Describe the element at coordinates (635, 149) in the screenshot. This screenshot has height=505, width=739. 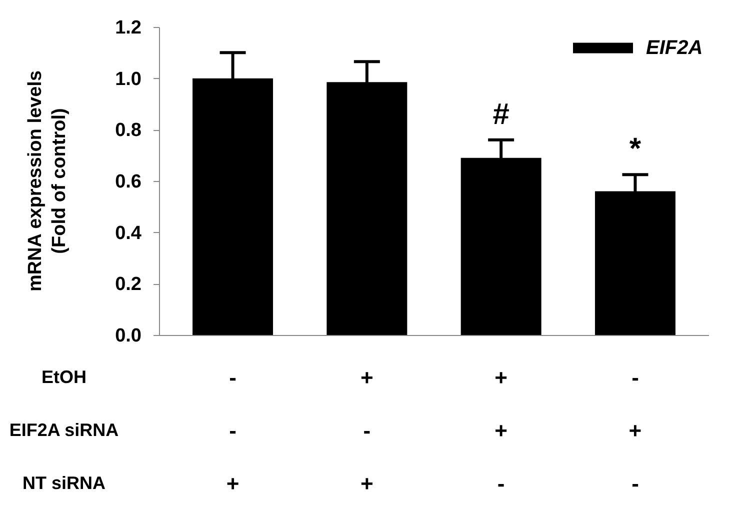
I see `data-label: *` at that location.